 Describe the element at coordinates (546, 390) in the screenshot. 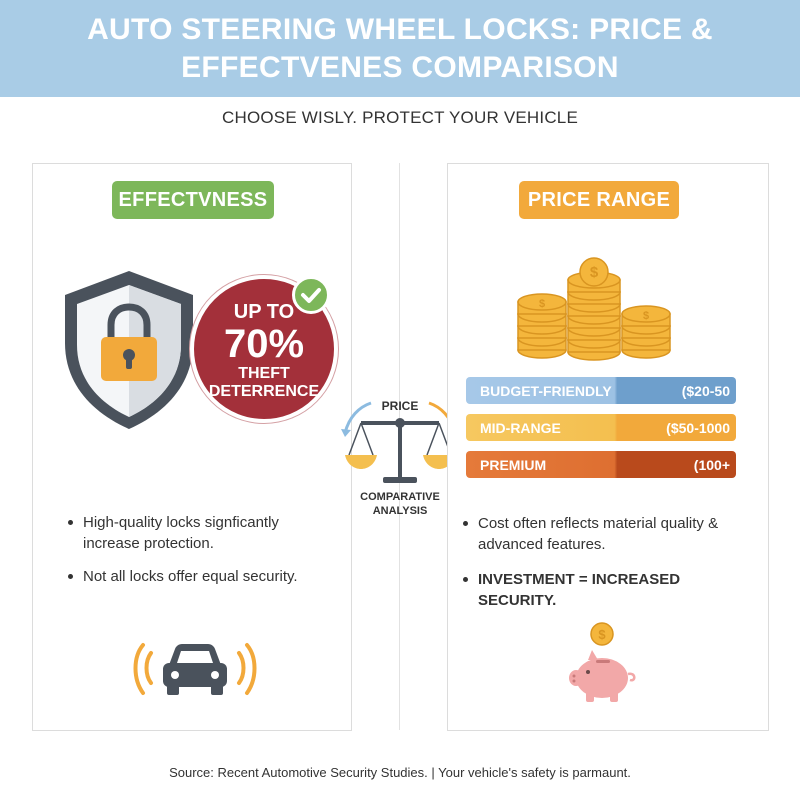

I see `tier-label: BUDGET-FRIENDLY` at that location.